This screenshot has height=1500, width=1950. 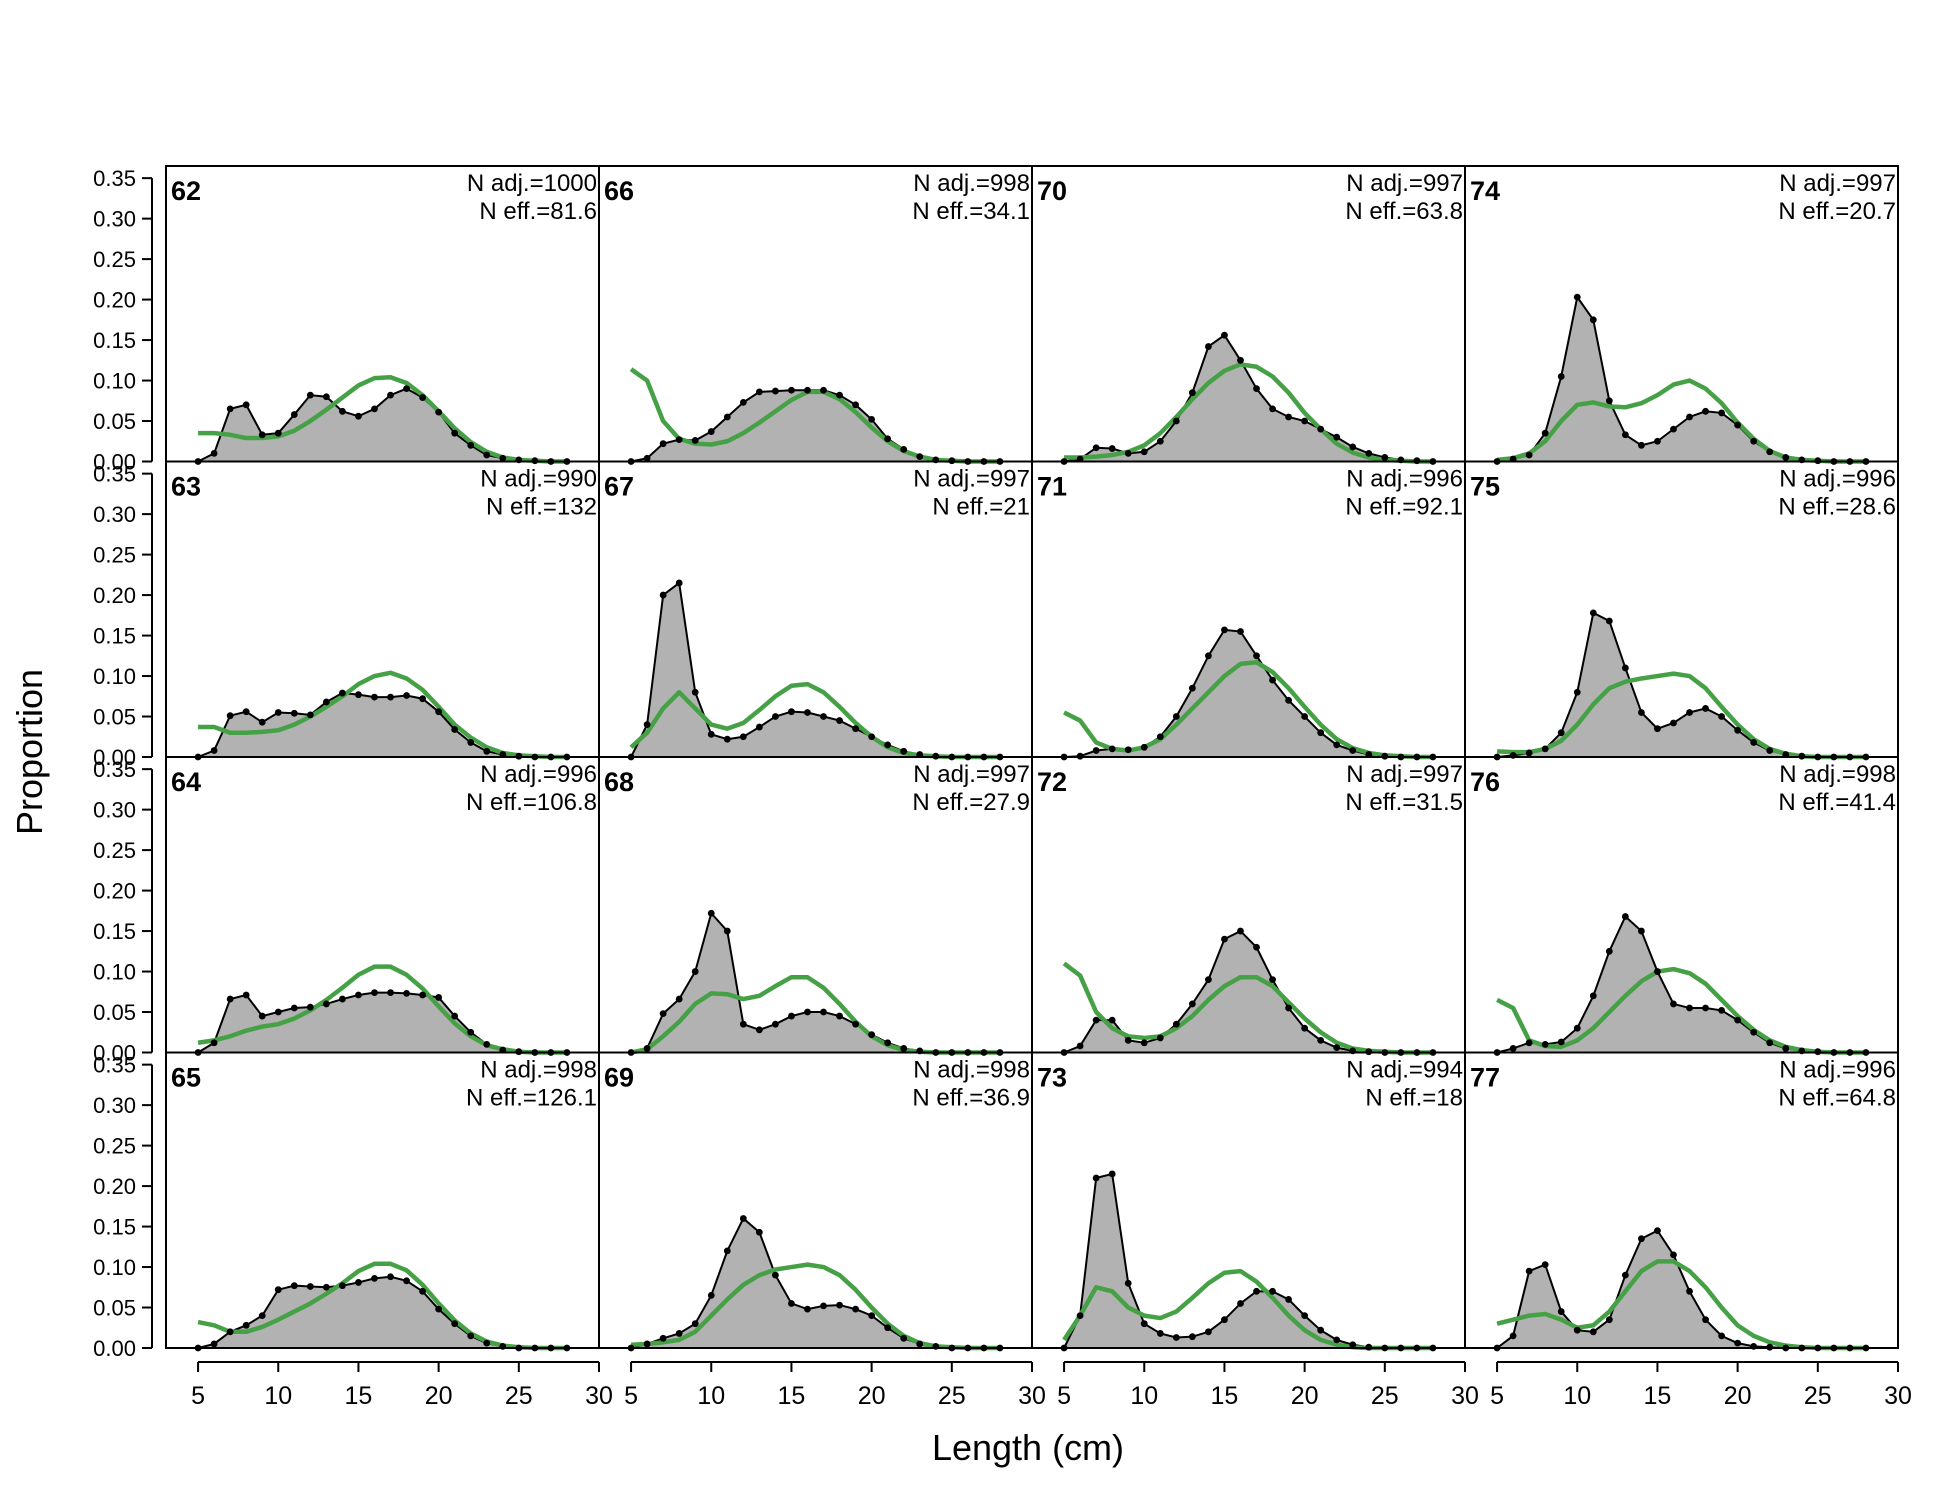 I want to click on x-tick-label: 15, so click(x=792, y=1396).